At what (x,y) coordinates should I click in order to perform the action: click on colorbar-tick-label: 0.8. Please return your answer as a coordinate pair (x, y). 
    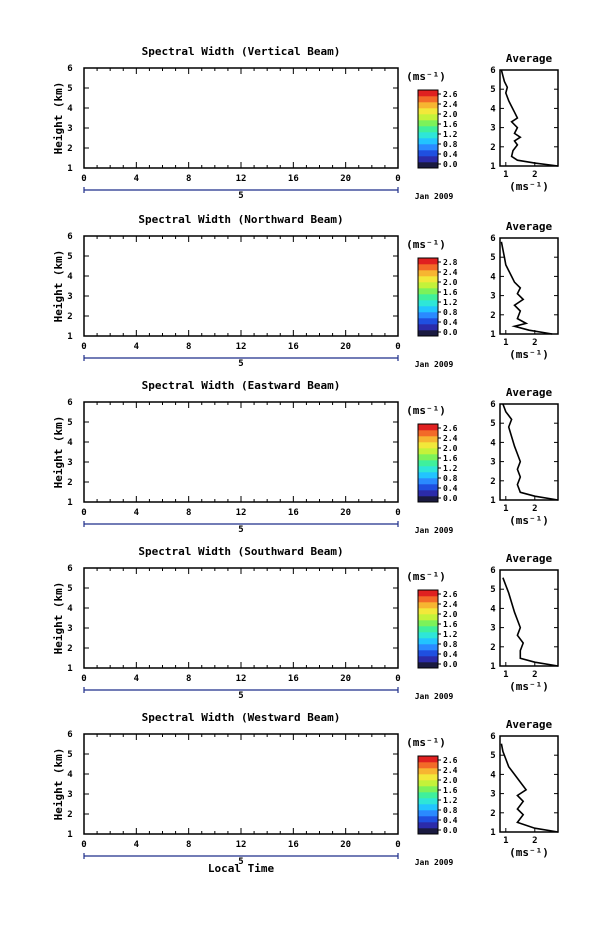
    Looking at the image, I should click on (450, 144).